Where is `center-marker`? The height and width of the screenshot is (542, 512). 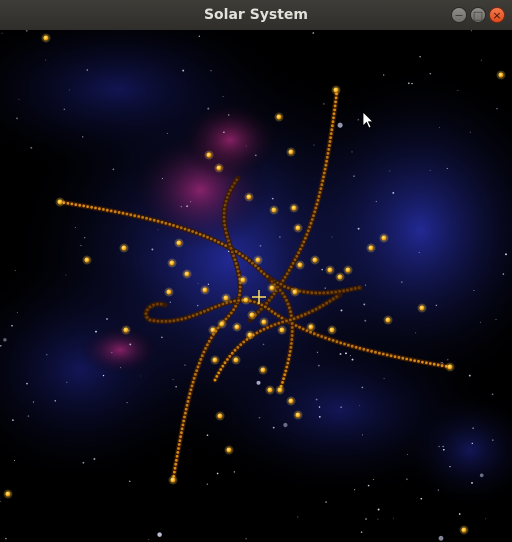
center-marker is located at coordinates (259, 297).